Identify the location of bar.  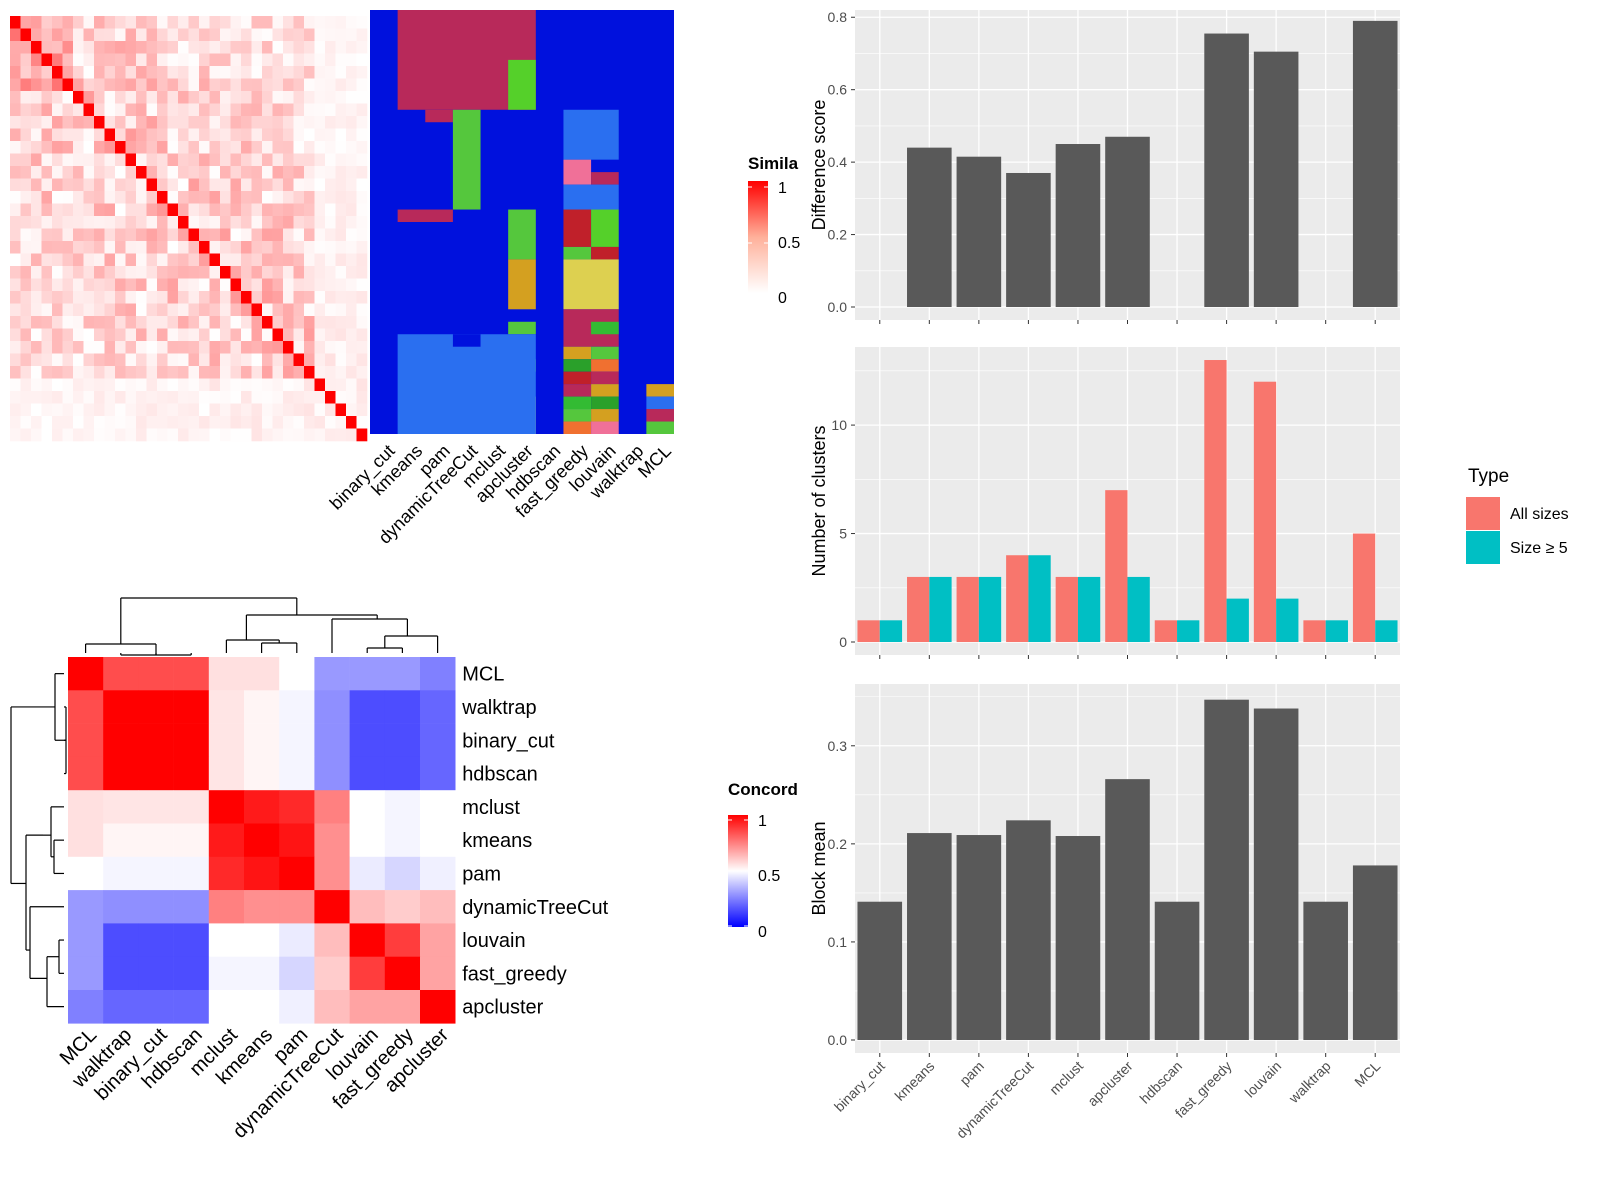
(880, 970).